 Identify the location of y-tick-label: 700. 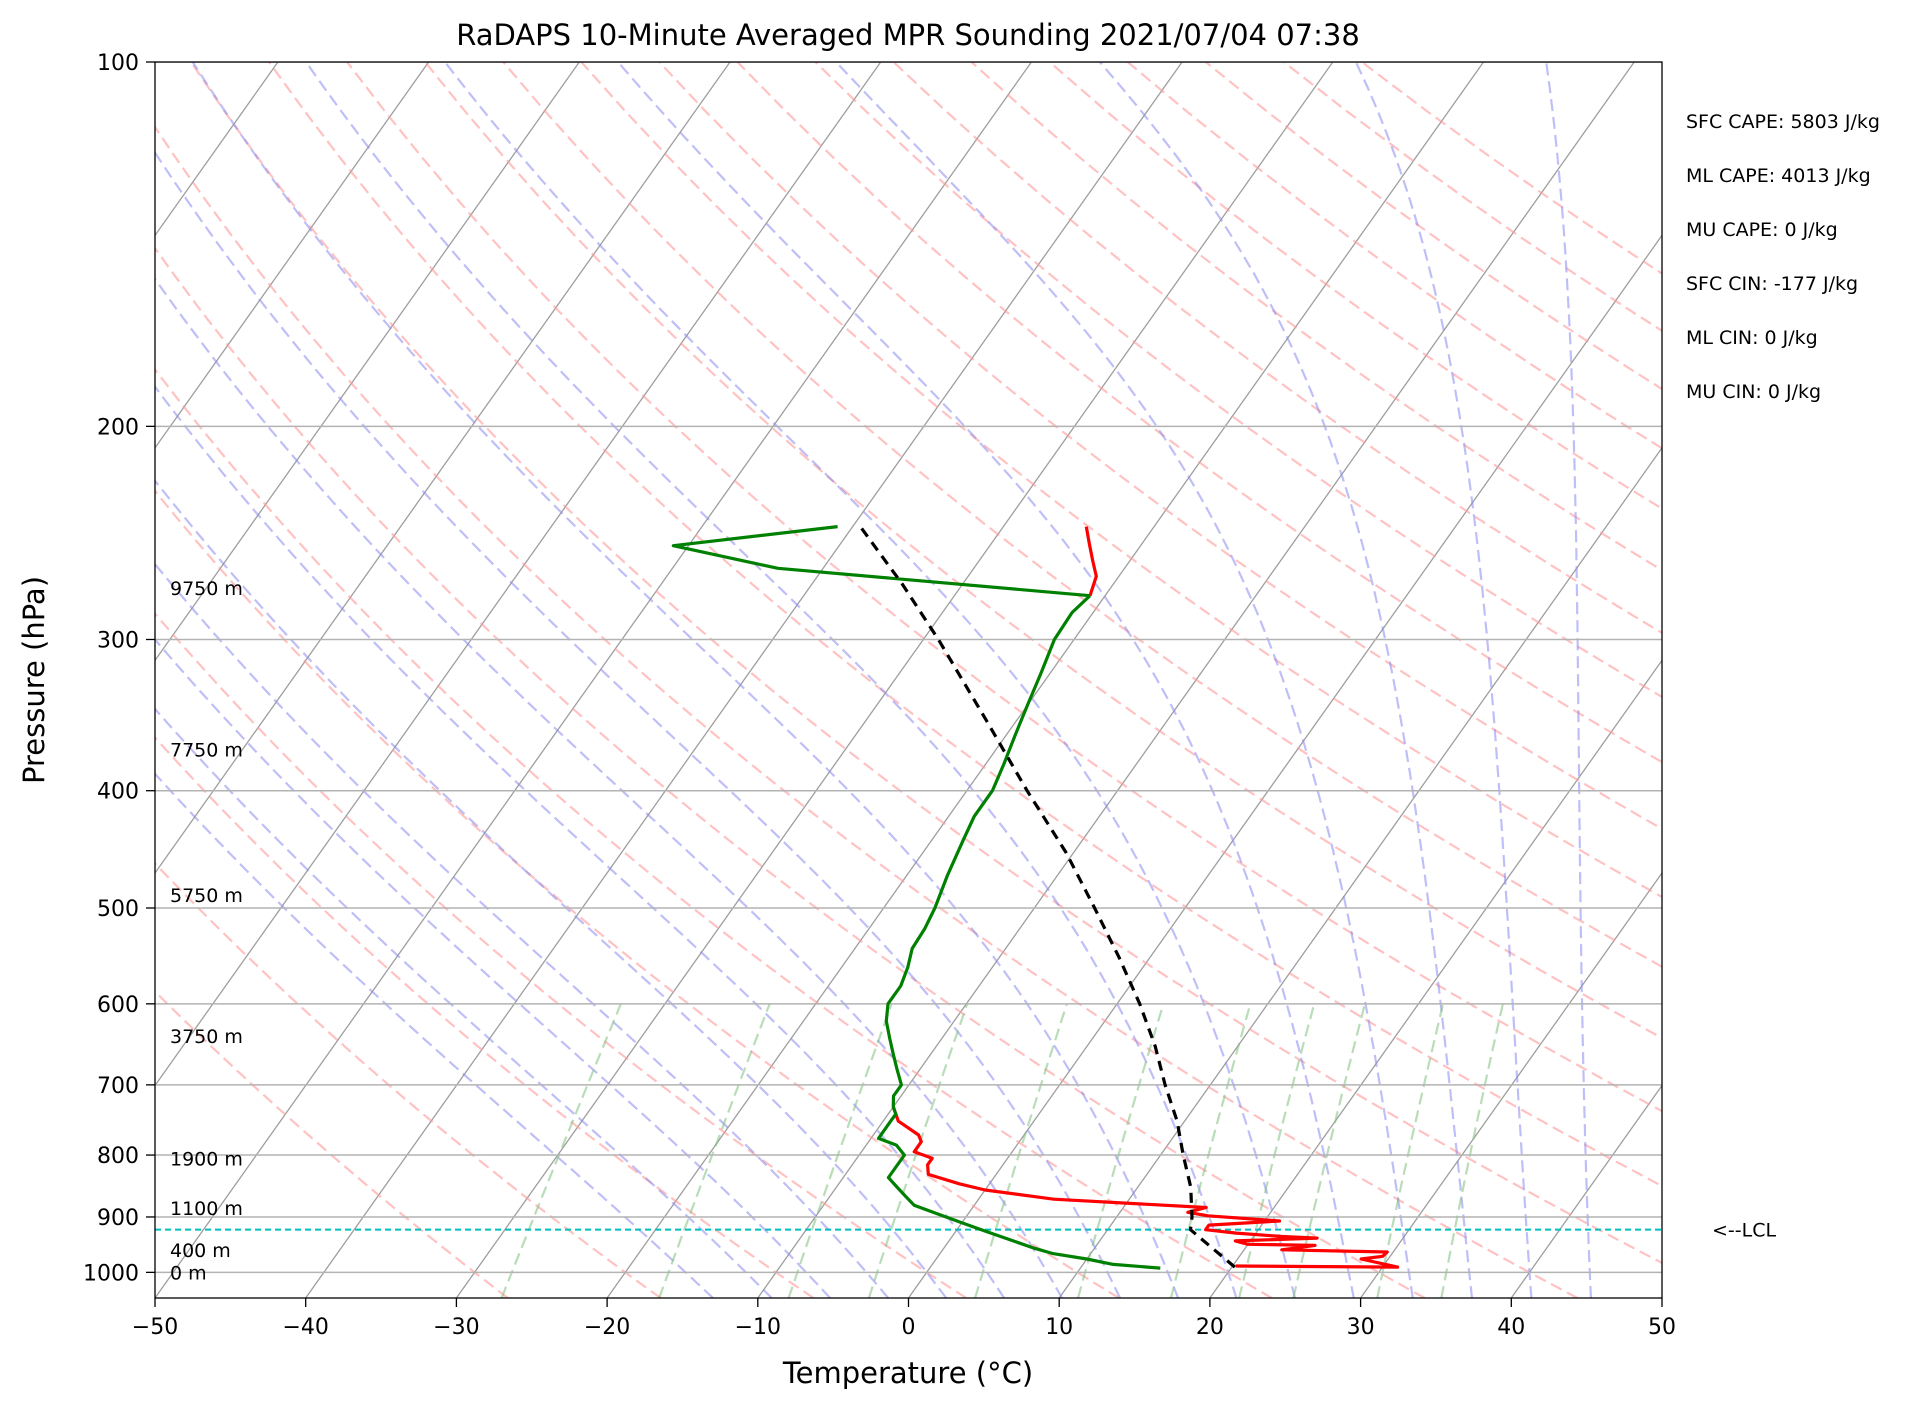
(118, 1086).